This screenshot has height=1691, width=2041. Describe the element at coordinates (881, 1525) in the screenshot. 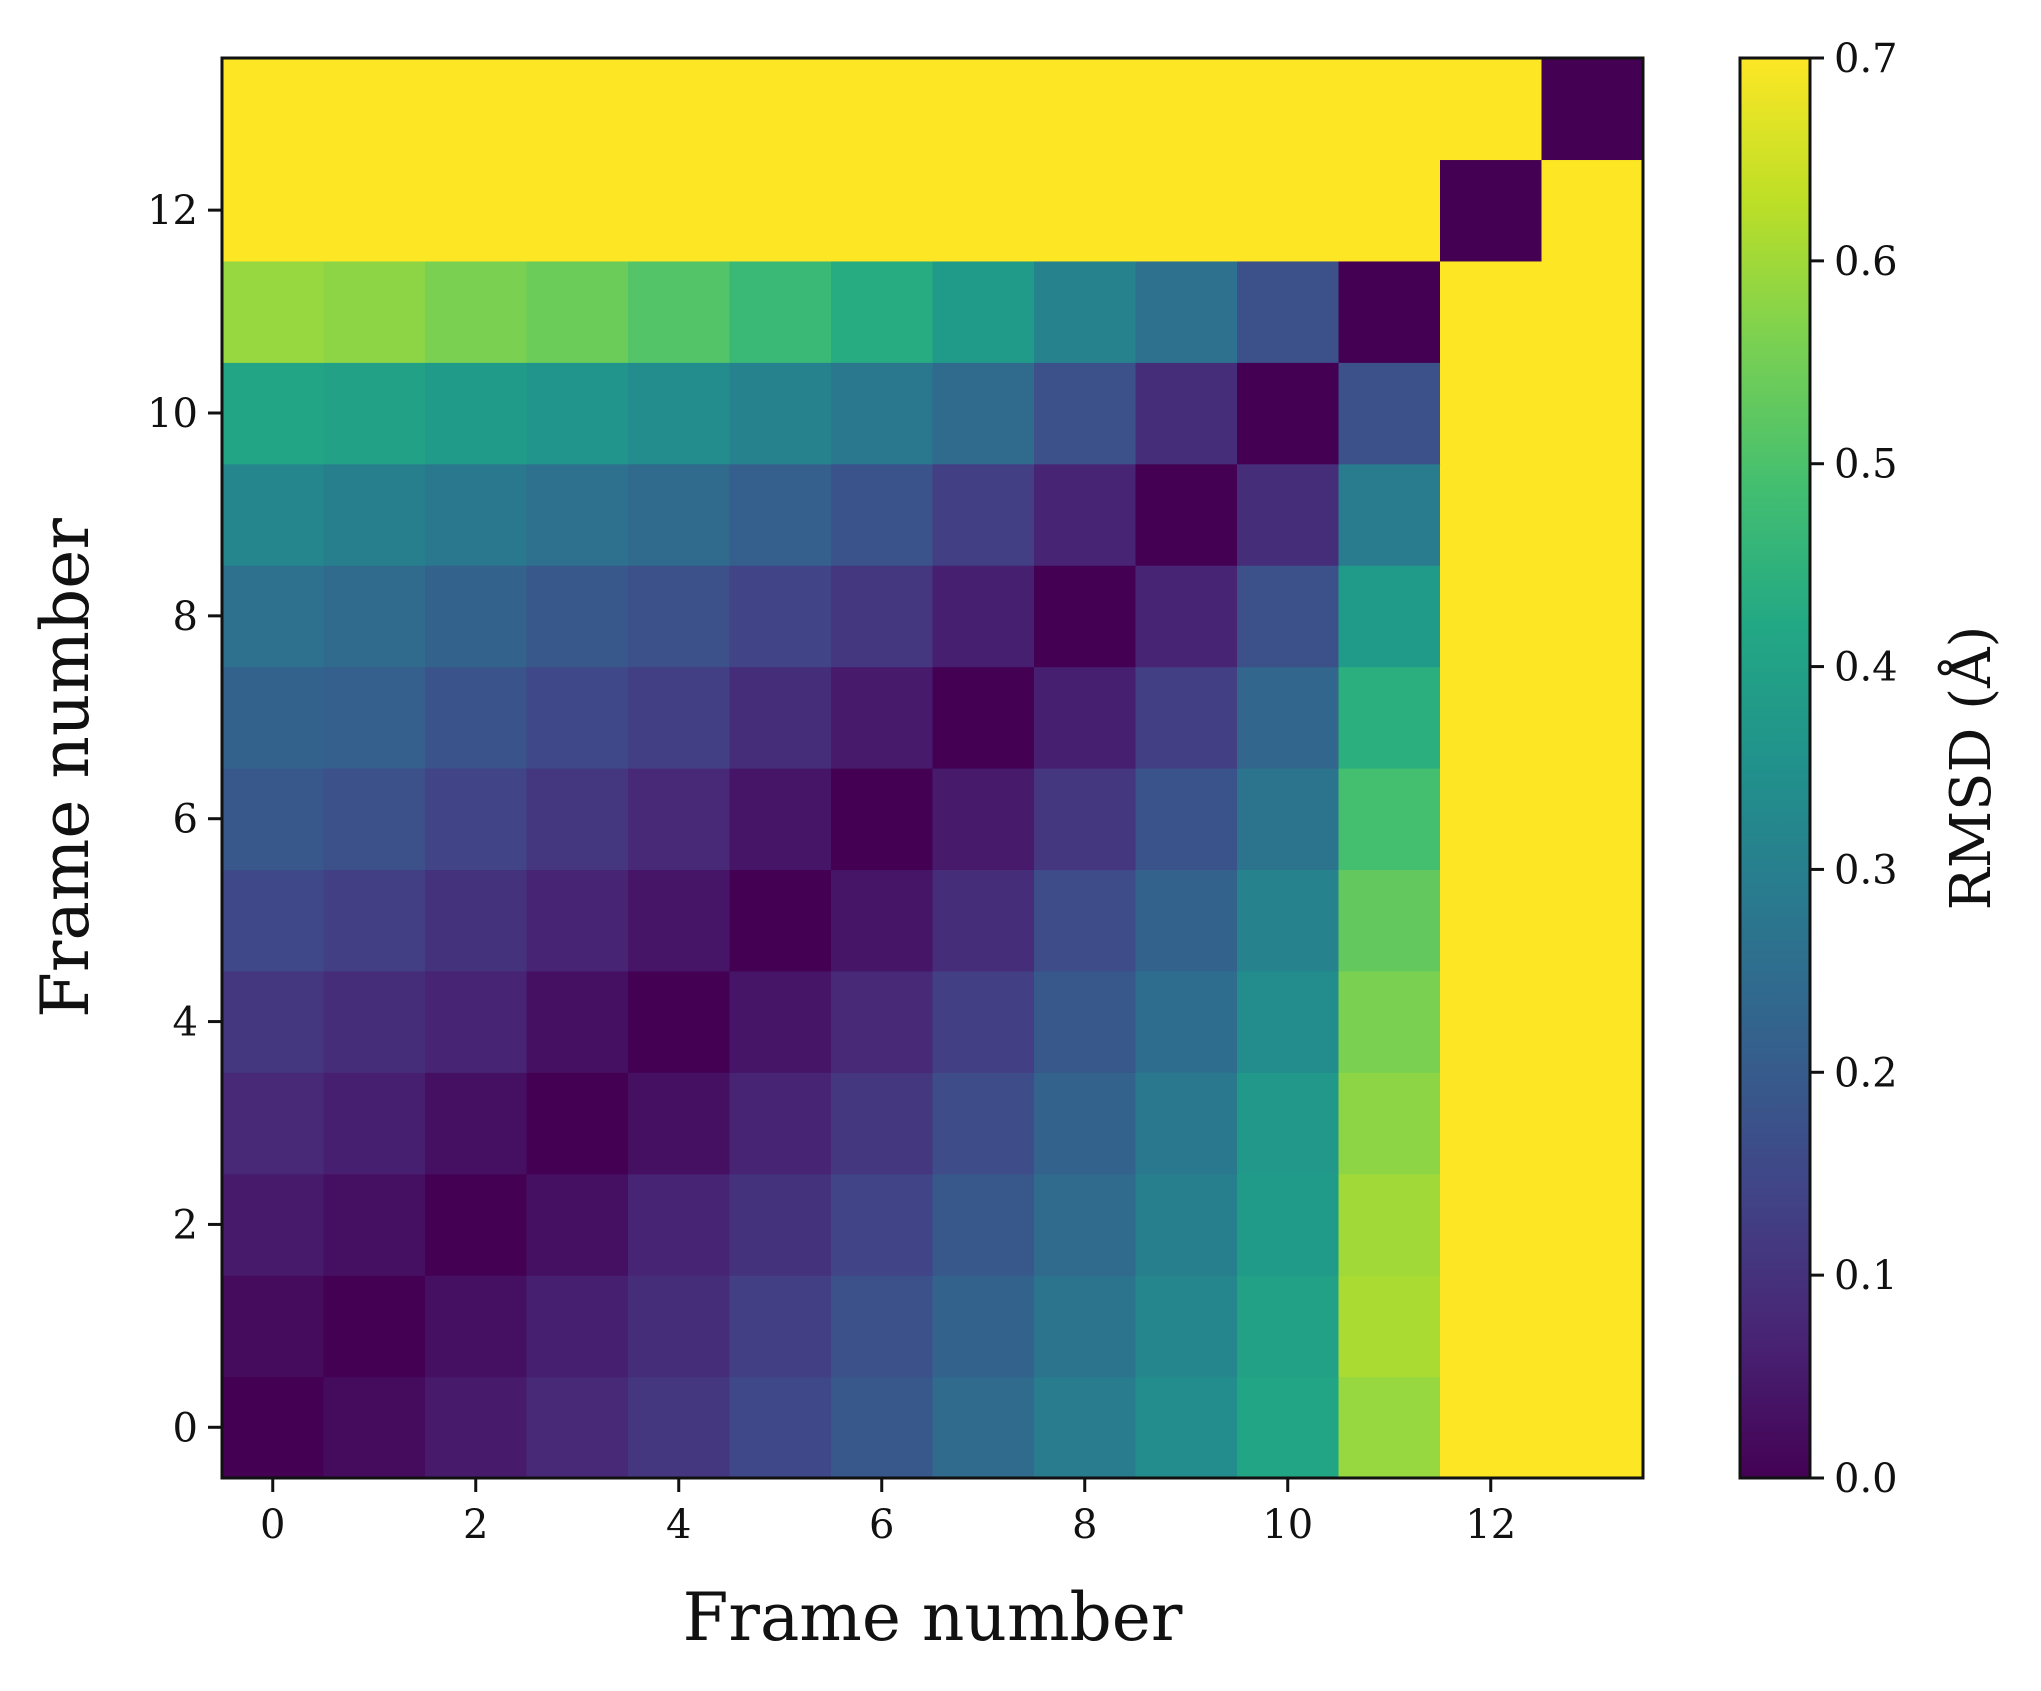

I see `x-tick-label: 6` at that location.